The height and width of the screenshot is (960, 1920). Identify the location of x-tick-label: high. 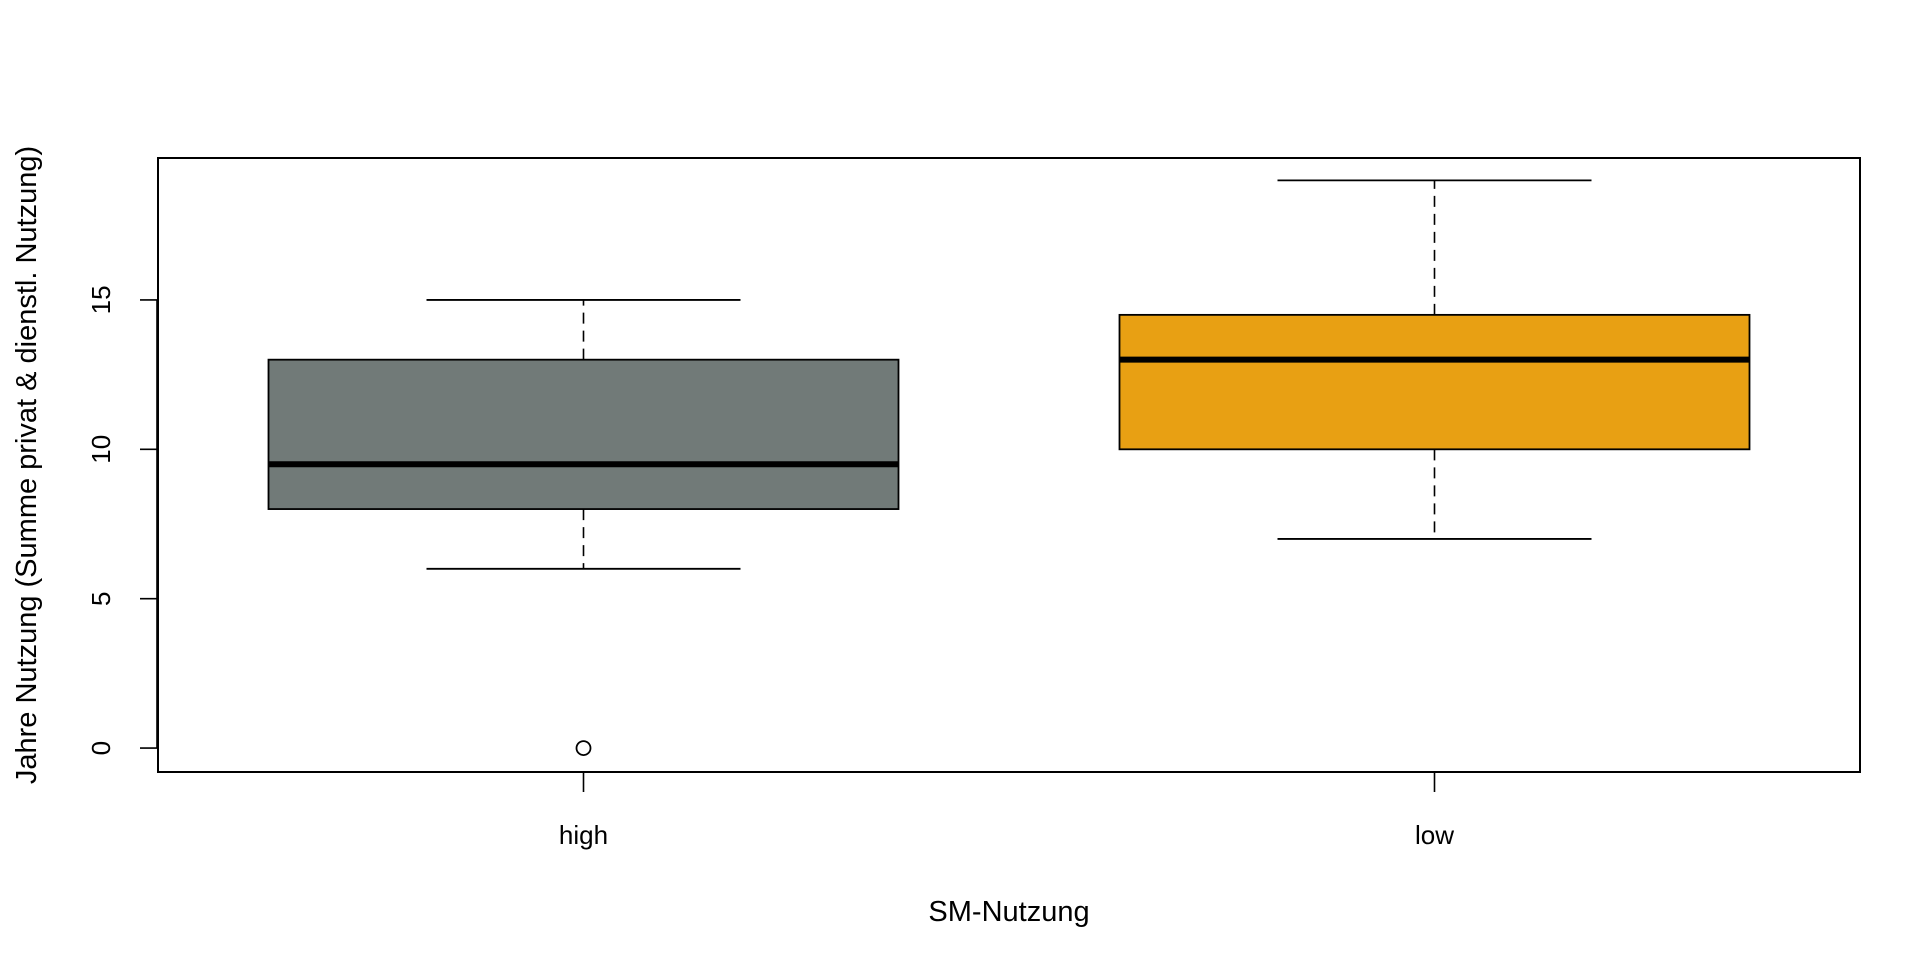
(583, 835).